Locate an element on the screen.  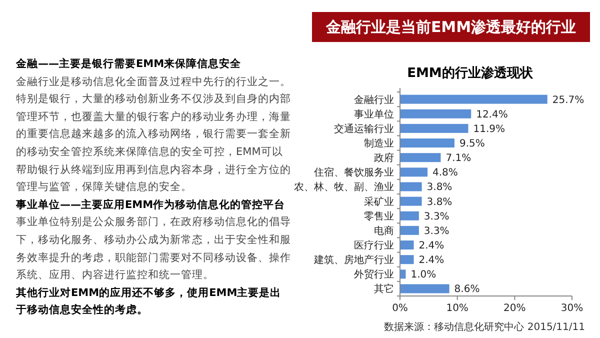
x-tick-label: 10% is located at coordinates (457, 308).